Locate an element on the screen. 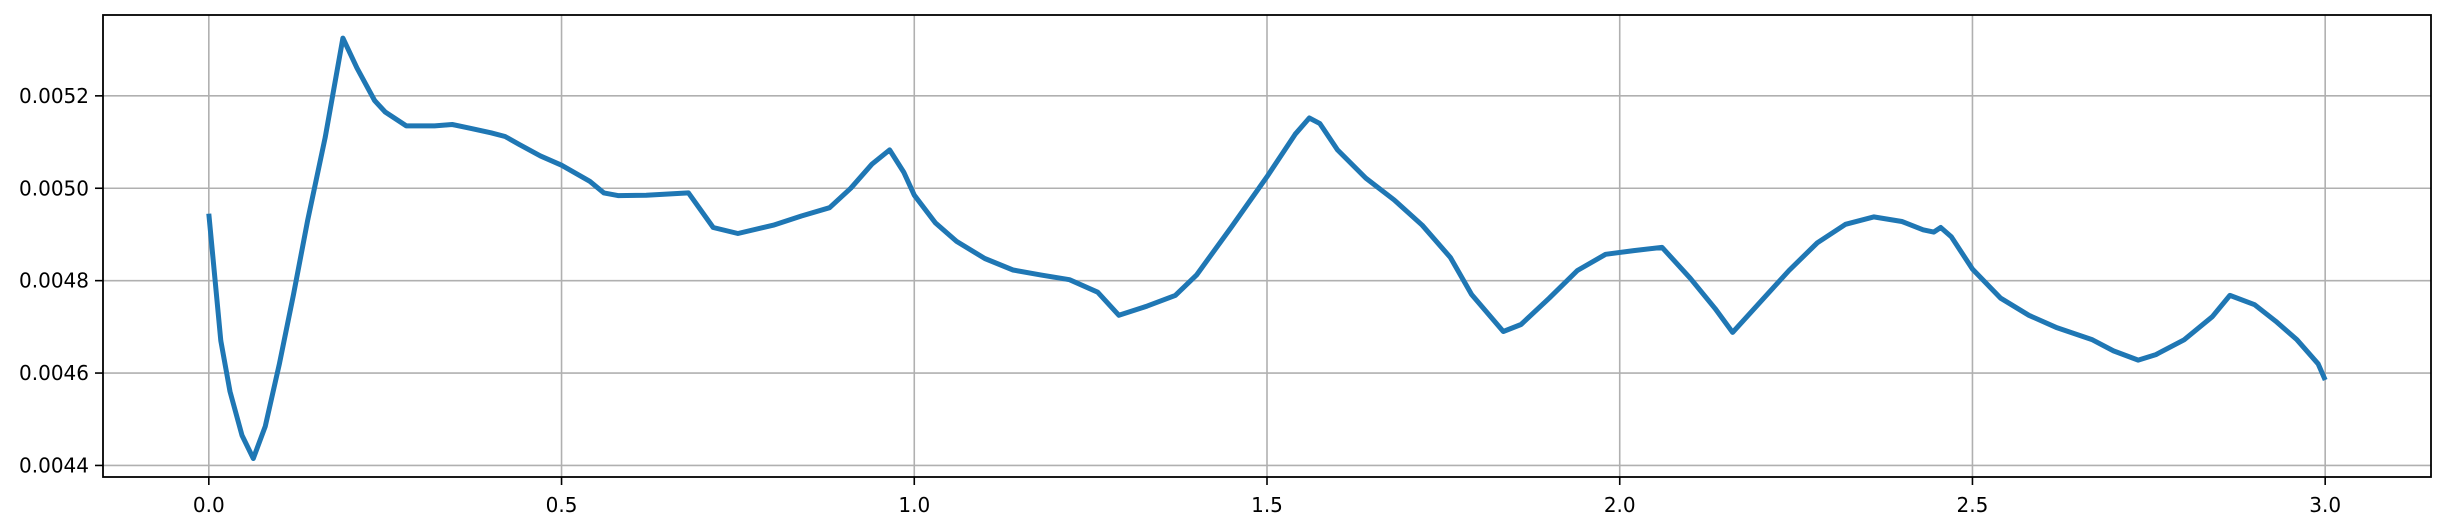 The width and height of the screenshot is (2442, 530). x-tick-label: 2.0 is located at coordinates (1620, 505).